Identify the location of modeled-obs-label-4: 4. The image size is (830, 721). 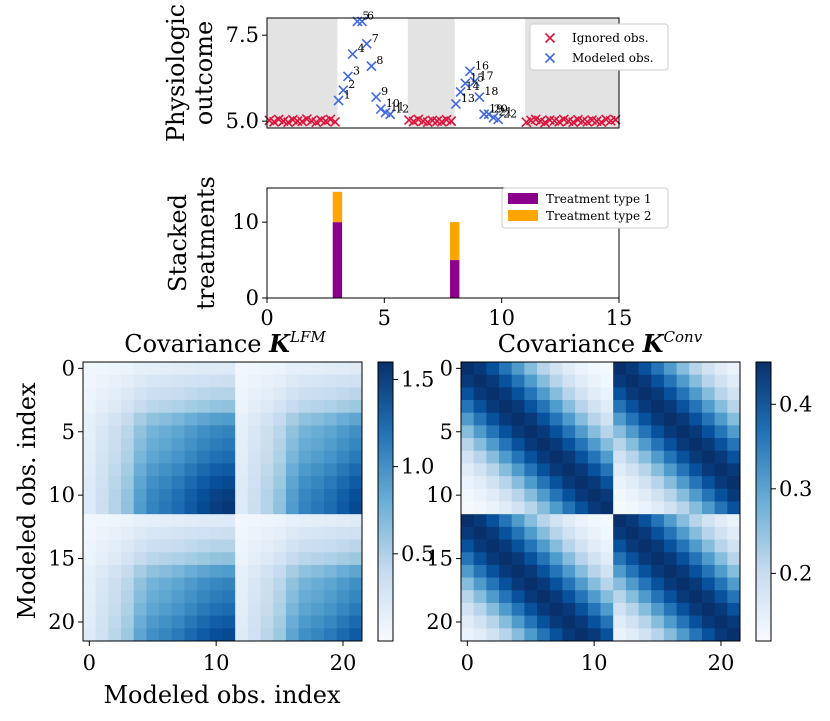
(361, 48).